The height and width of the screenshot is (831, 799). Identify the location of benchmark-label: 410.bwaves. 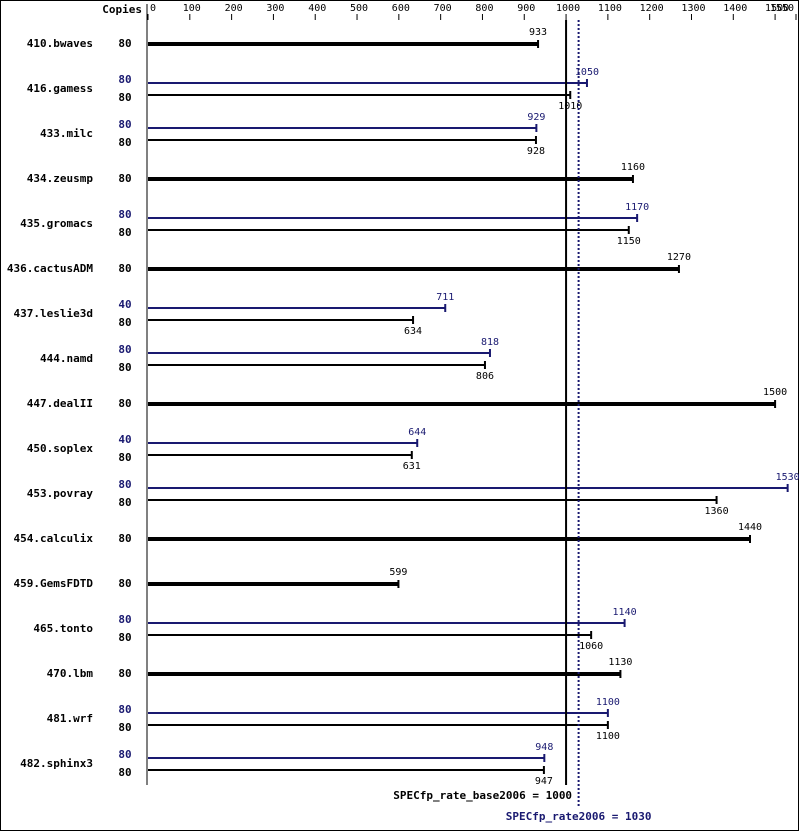
(60, 43).